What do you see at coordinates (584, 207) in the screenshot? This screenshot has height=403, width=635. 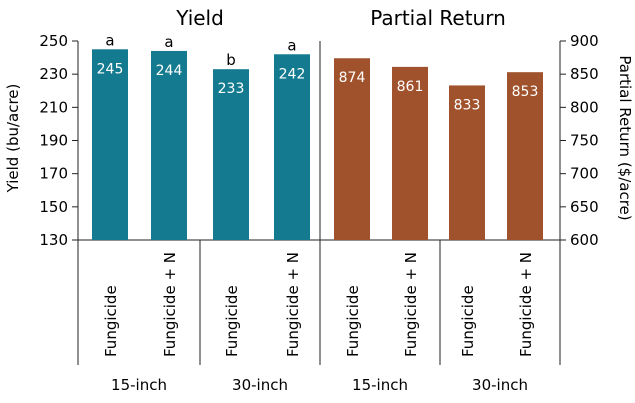 I see `right-tick-label: 650` at bounding box center [584, 207].